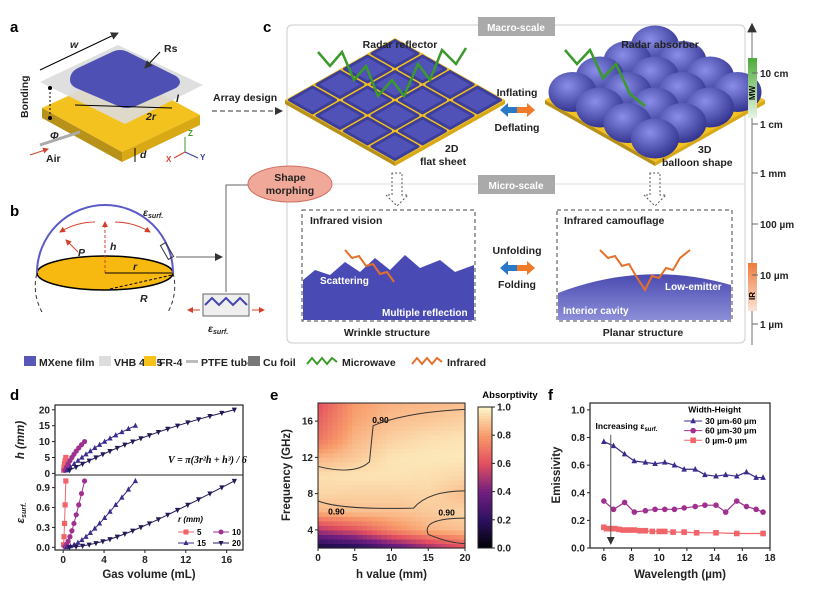 This screenshot has height=590, width=822. I want to click on series-line, so click(683, 460).